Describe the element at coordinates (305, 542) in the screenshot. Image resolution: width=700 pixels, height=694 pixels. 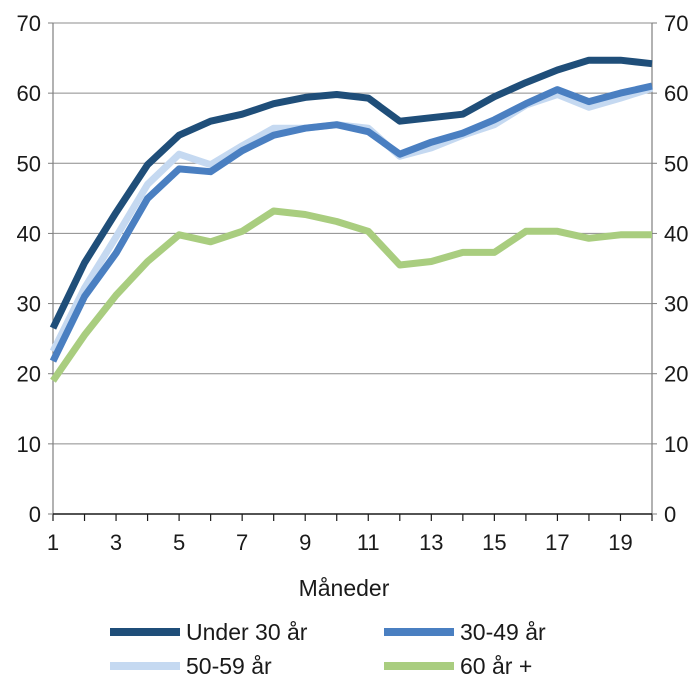
I see `x-tick-label: 9` at that location.